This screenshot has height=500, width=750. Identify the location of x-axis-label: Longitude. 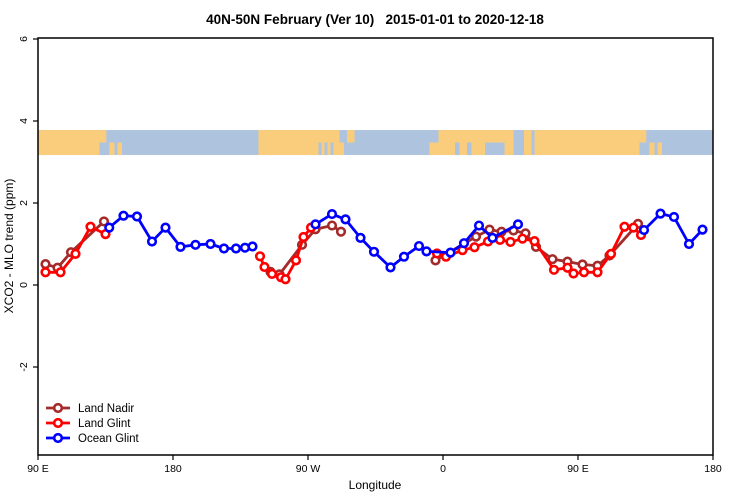
(375, 485).